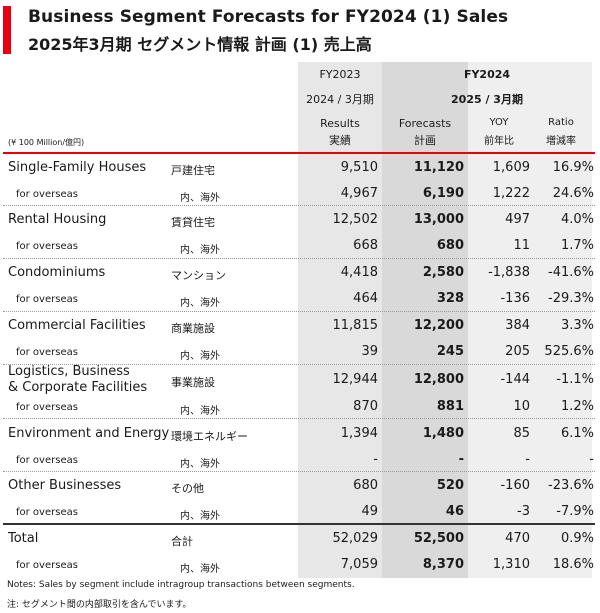 Image resolution: width=600 pixels, height=613 pixels. Describe the element at coordinates (443, 433) in the screenshot. I see `forecast-value: 1,480` at that location.